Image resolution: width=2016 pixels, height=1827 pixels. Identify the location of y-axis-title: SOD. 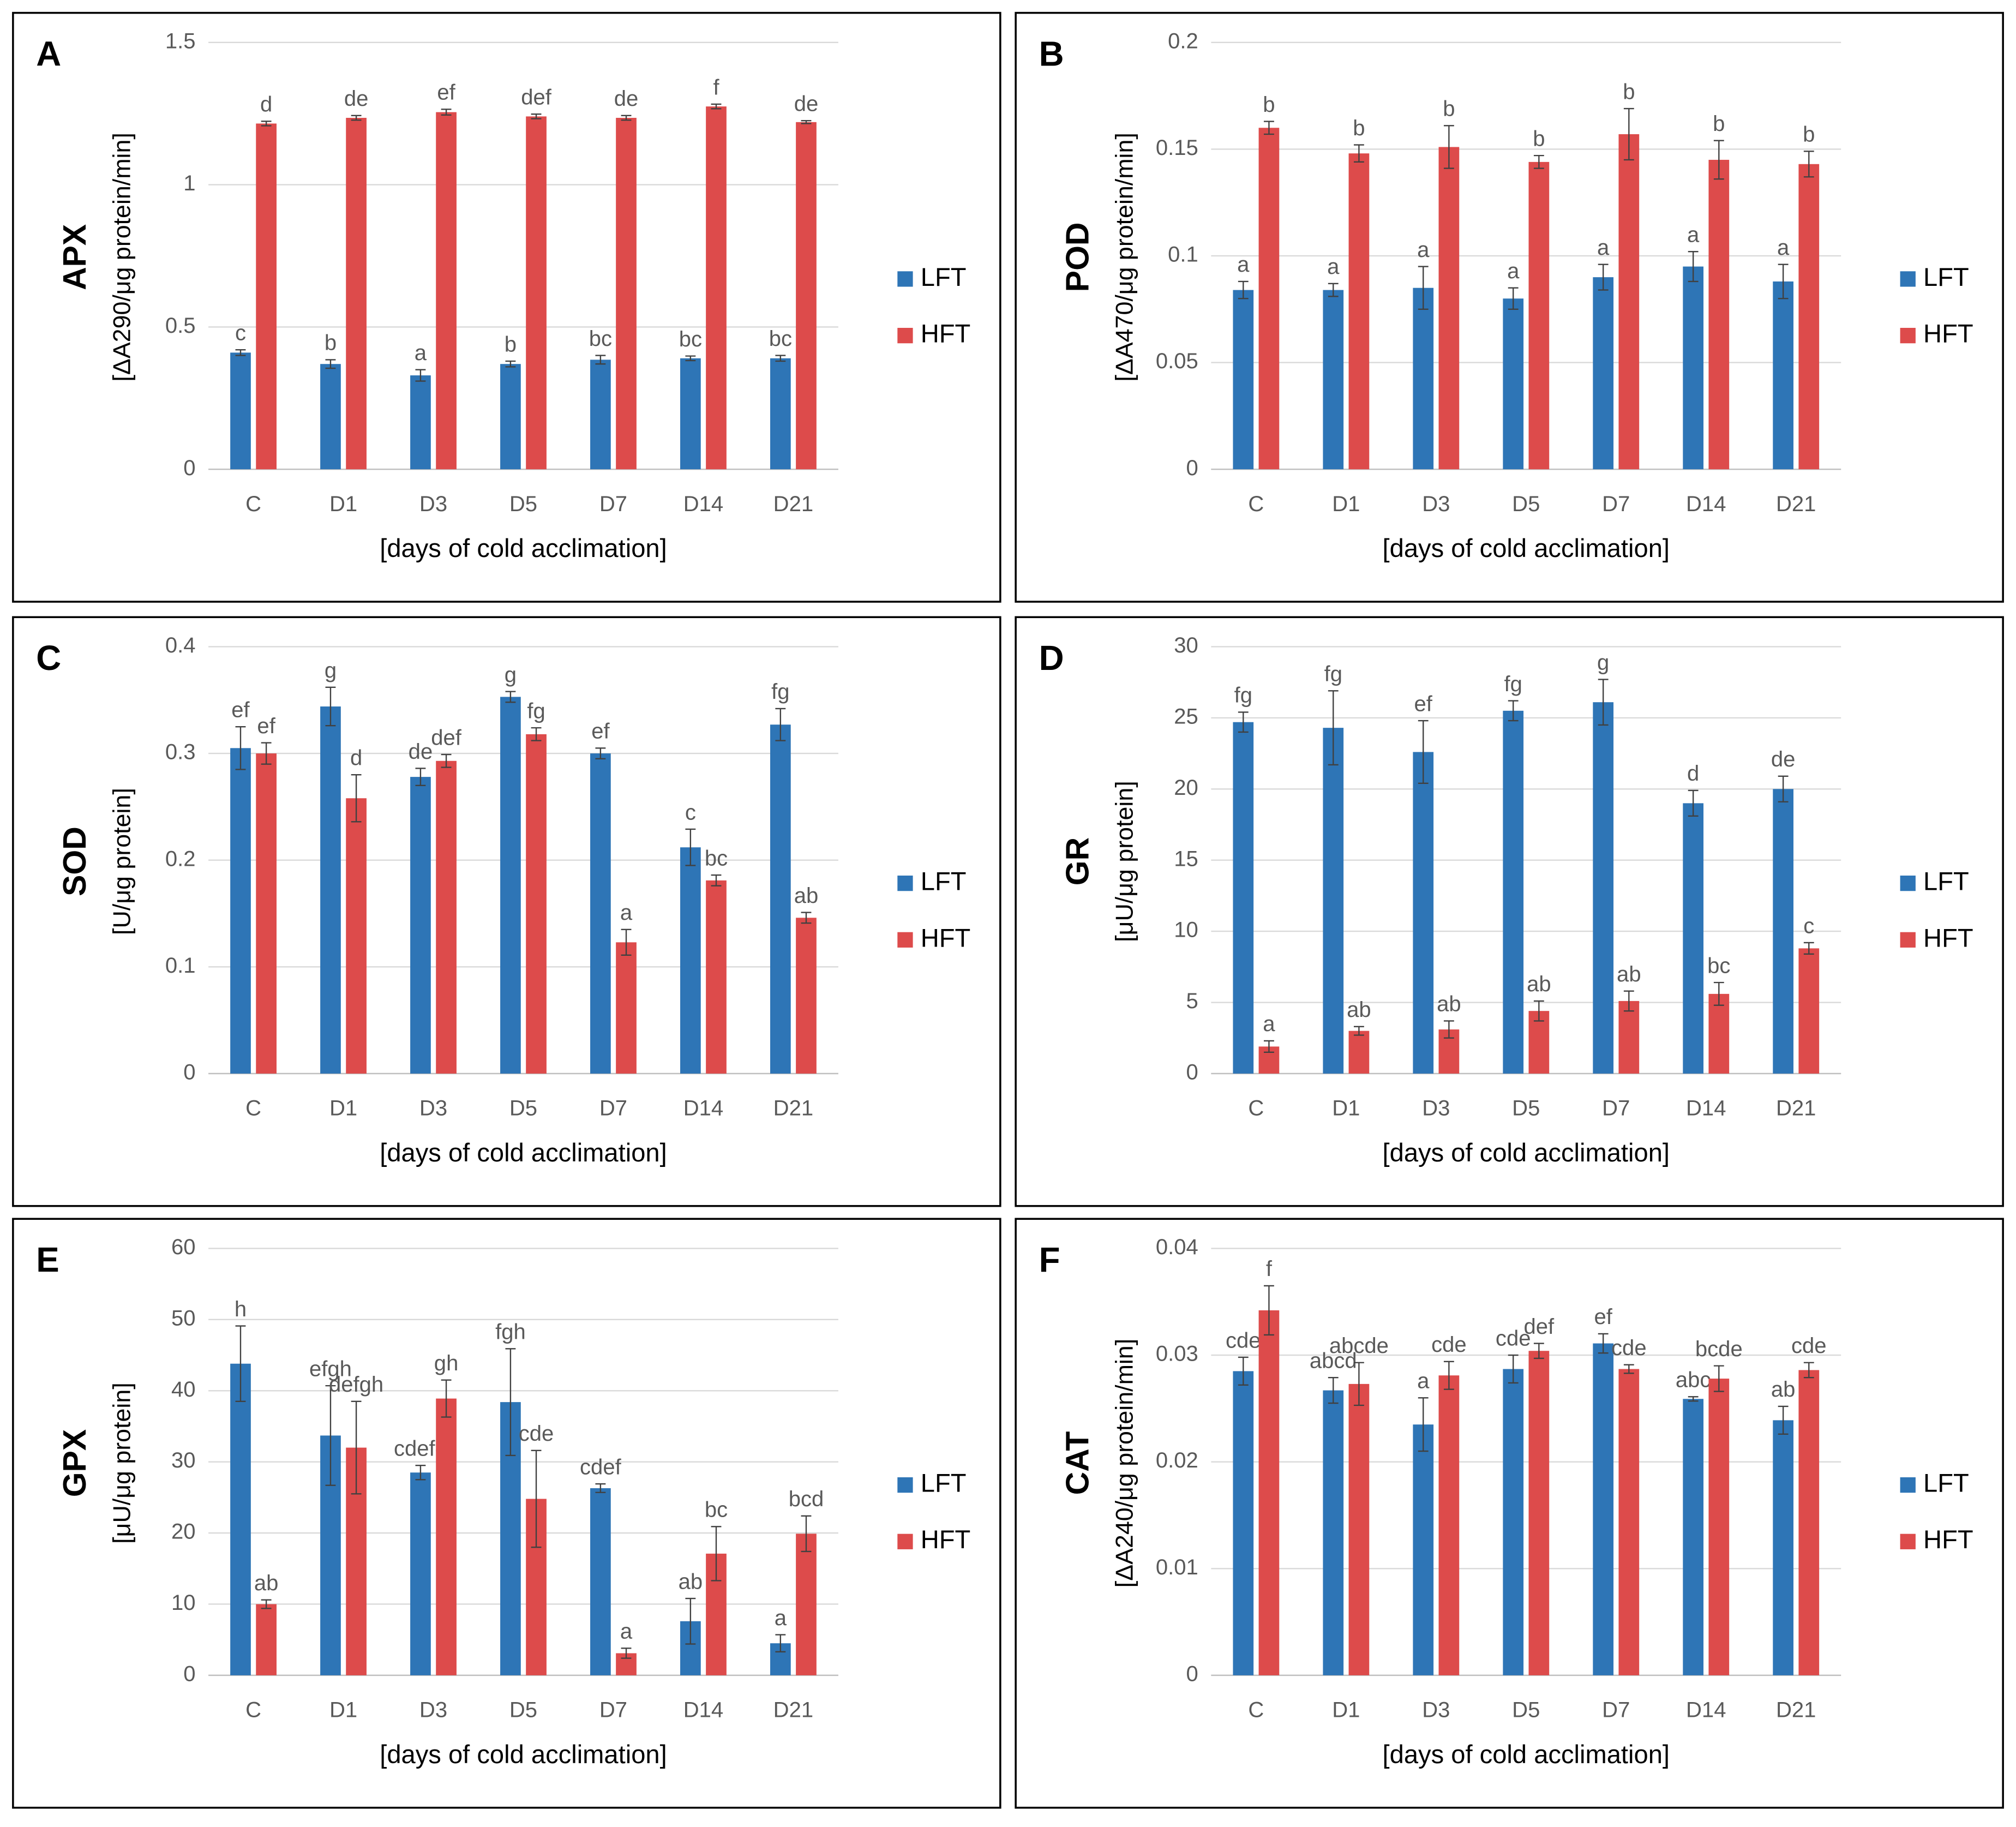
(75, 861).